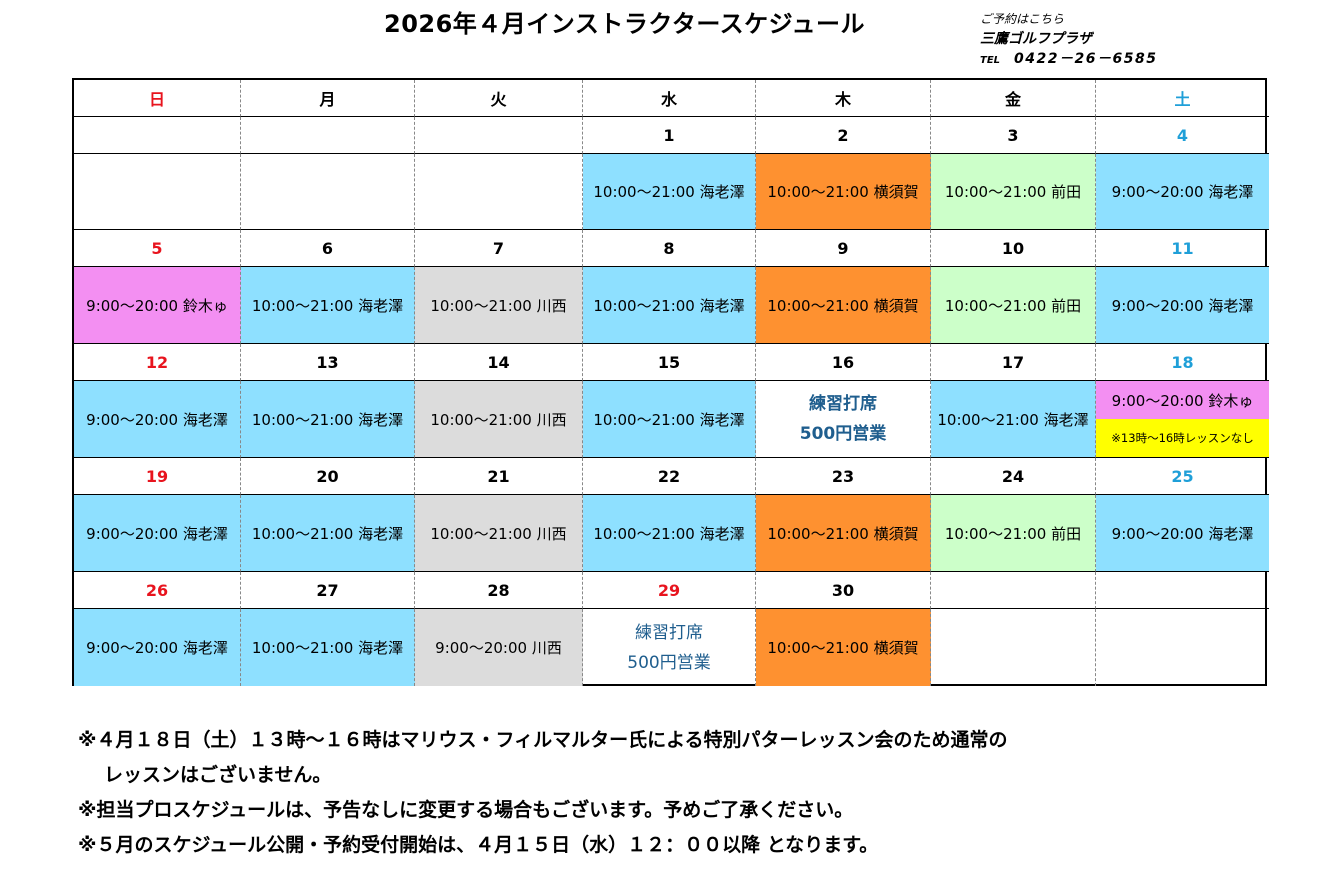  What do you see at coordinates (157, 98) in the screenshot?
I see `weekday-header: 日` at bounding box center [157, 98].